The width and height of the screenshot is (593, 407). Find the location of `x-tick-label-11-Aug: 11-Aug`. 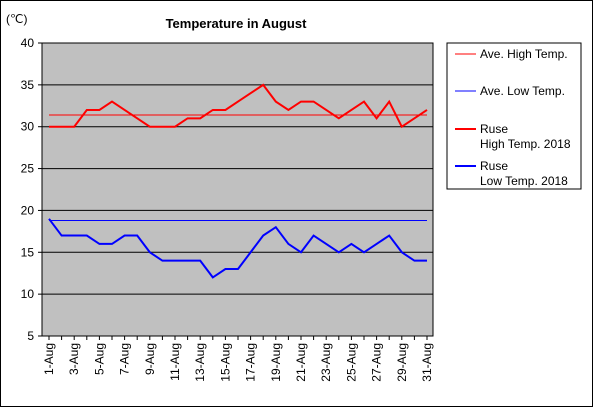

x-tick-label-11-Aug: 11-Aug is located at coordinates (175, 362).